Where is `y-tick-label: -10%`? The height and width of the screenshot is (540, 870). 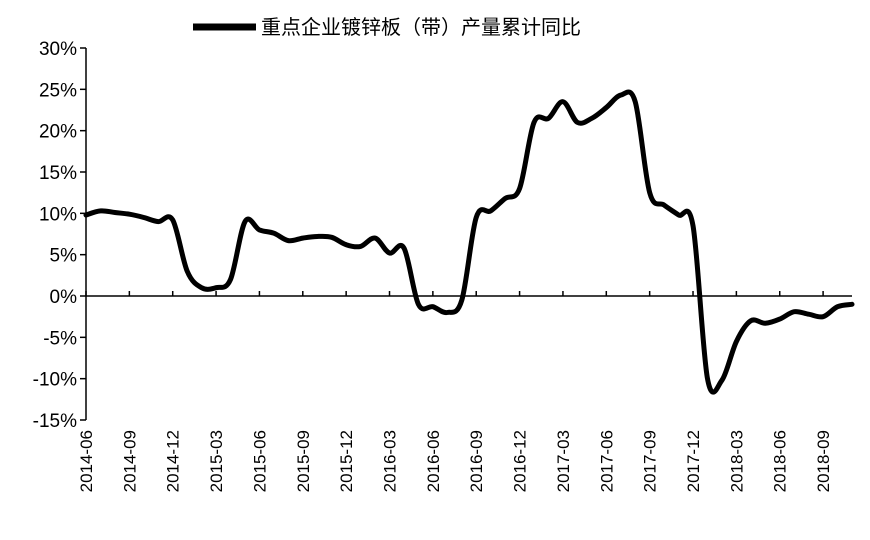 y-tick-label: -10% is located at coordinates (55, 380).